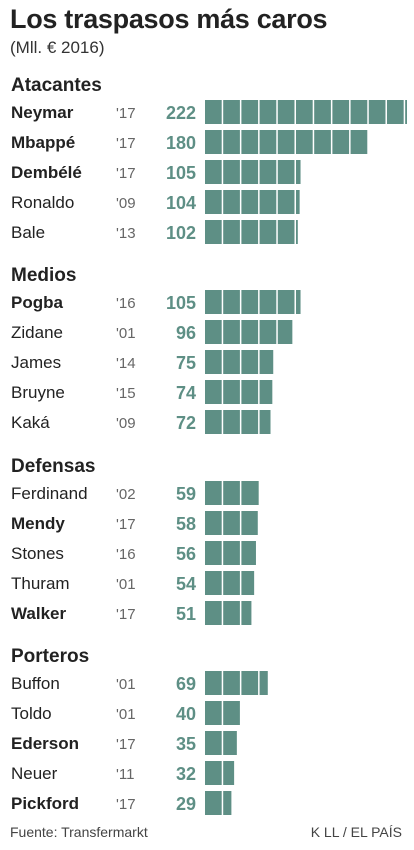 Image resolution: width=414 pixels, height=850 pixels. What do you see at coordinates (181, 203) in the screenshot?
I see `value-label: 104` at bounding box center [181, 203].